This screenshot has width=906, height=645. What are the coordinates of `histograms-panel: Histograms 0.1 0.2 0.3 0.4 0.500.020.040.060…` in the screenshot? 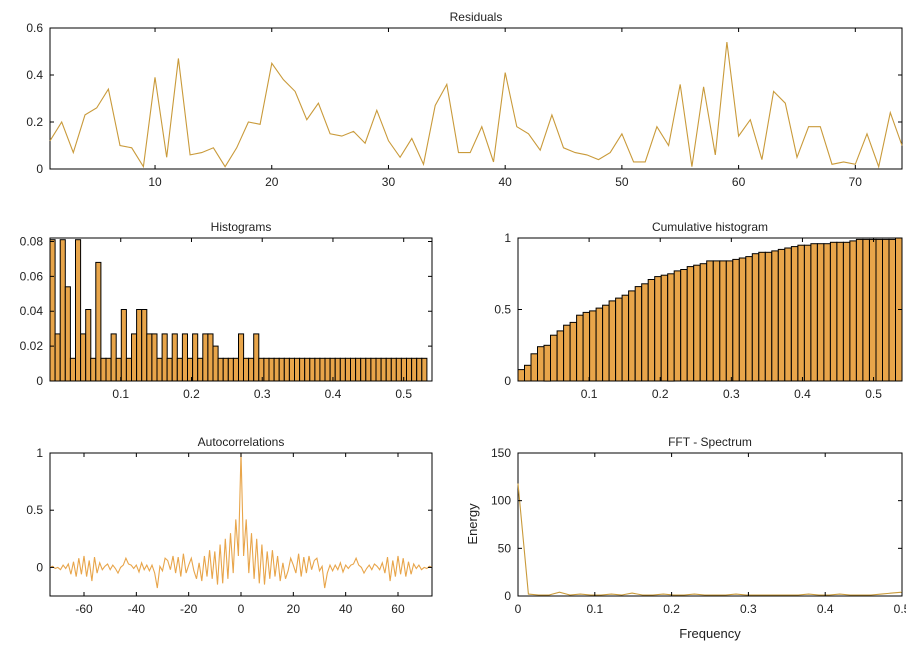 It's located at (226, 310).